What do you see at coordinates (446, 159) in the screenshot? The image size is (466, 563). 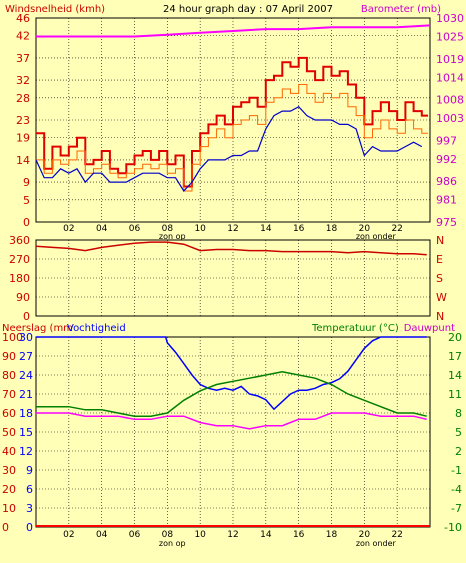 I see `barometer-y-tick-label: 992` at bounding box center [446, 159].